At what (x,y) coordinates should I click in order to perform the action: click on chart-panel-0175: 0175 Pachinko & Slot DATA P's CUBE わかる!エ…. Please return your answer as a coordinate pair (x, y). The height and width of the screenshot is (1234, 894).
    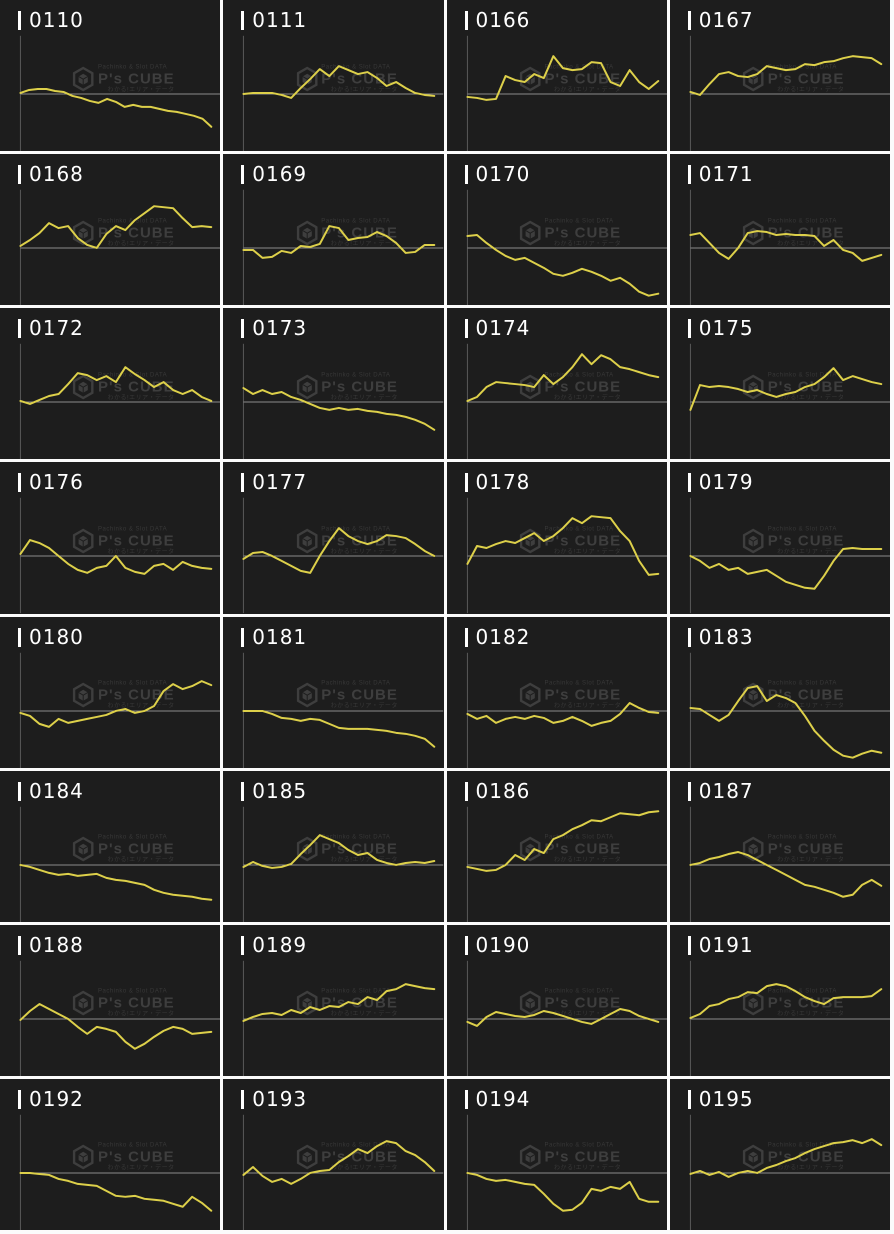
    Looking at the image, I should click on (779, 384).